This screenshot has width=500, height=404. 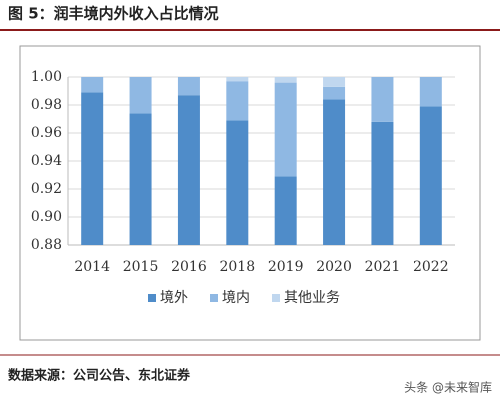 I want to click on legend-label: 境外, so click(x=174, y=298).